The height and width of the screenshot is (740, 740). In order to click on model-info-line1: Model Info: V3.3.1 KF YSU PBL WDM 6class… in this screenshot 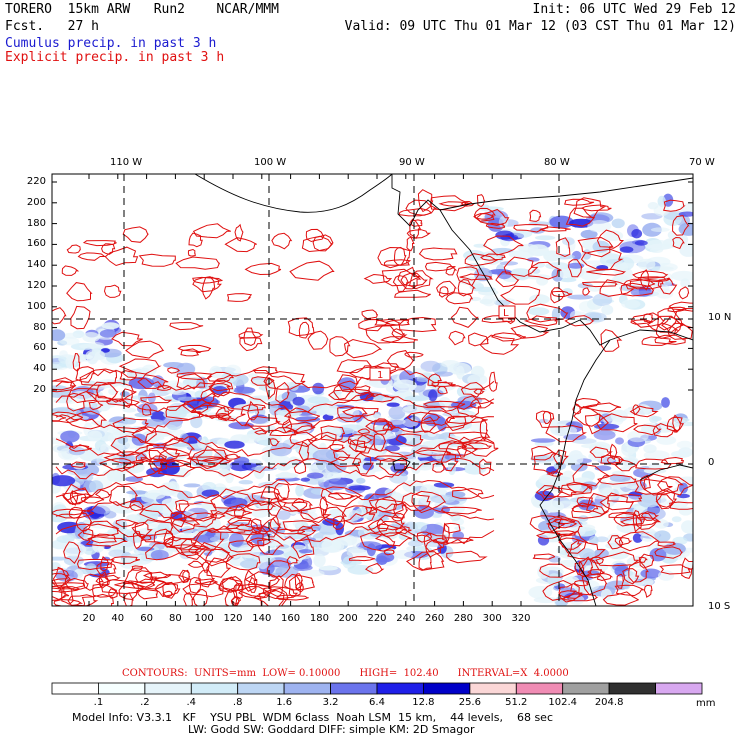, I will do `click(312, 717)`.